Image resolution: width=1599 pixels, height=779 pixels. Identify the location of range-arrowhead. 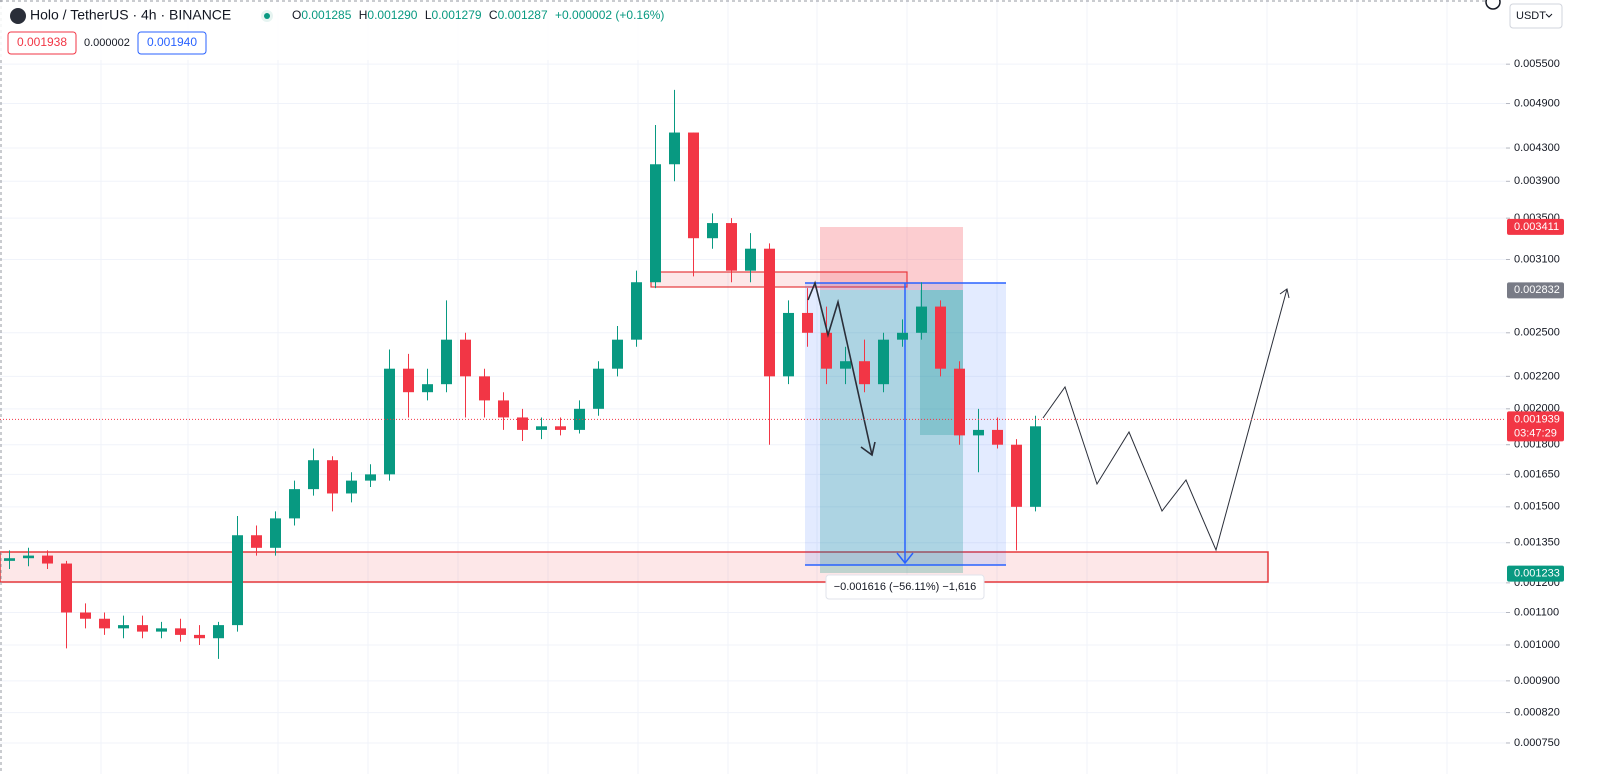
(905, 558).